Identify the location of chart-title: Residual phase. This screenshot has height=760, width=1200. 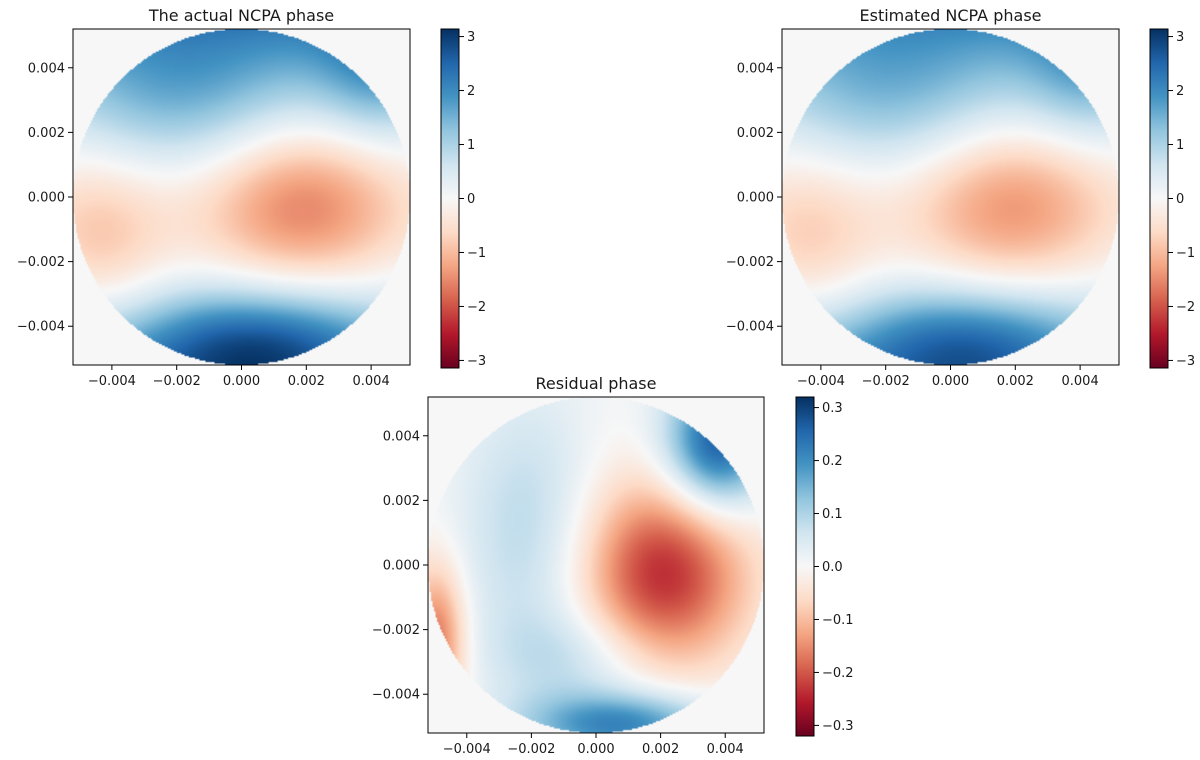
(596, 383).